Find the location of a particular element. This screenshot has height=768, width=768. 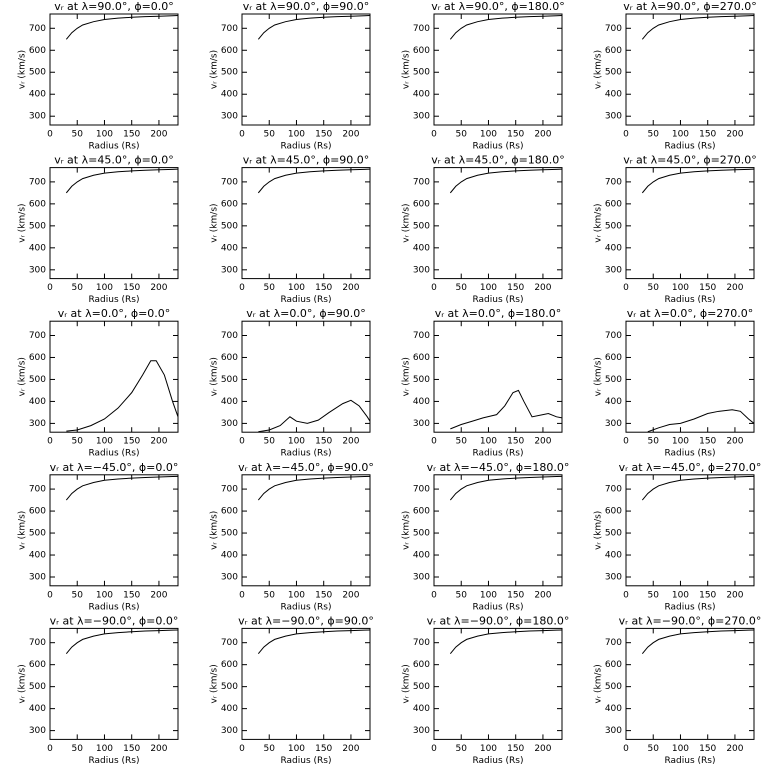

chart-title: vᵣ at λ=−90.0°, ϕ=90.0° is located at coordinates (306, 620).